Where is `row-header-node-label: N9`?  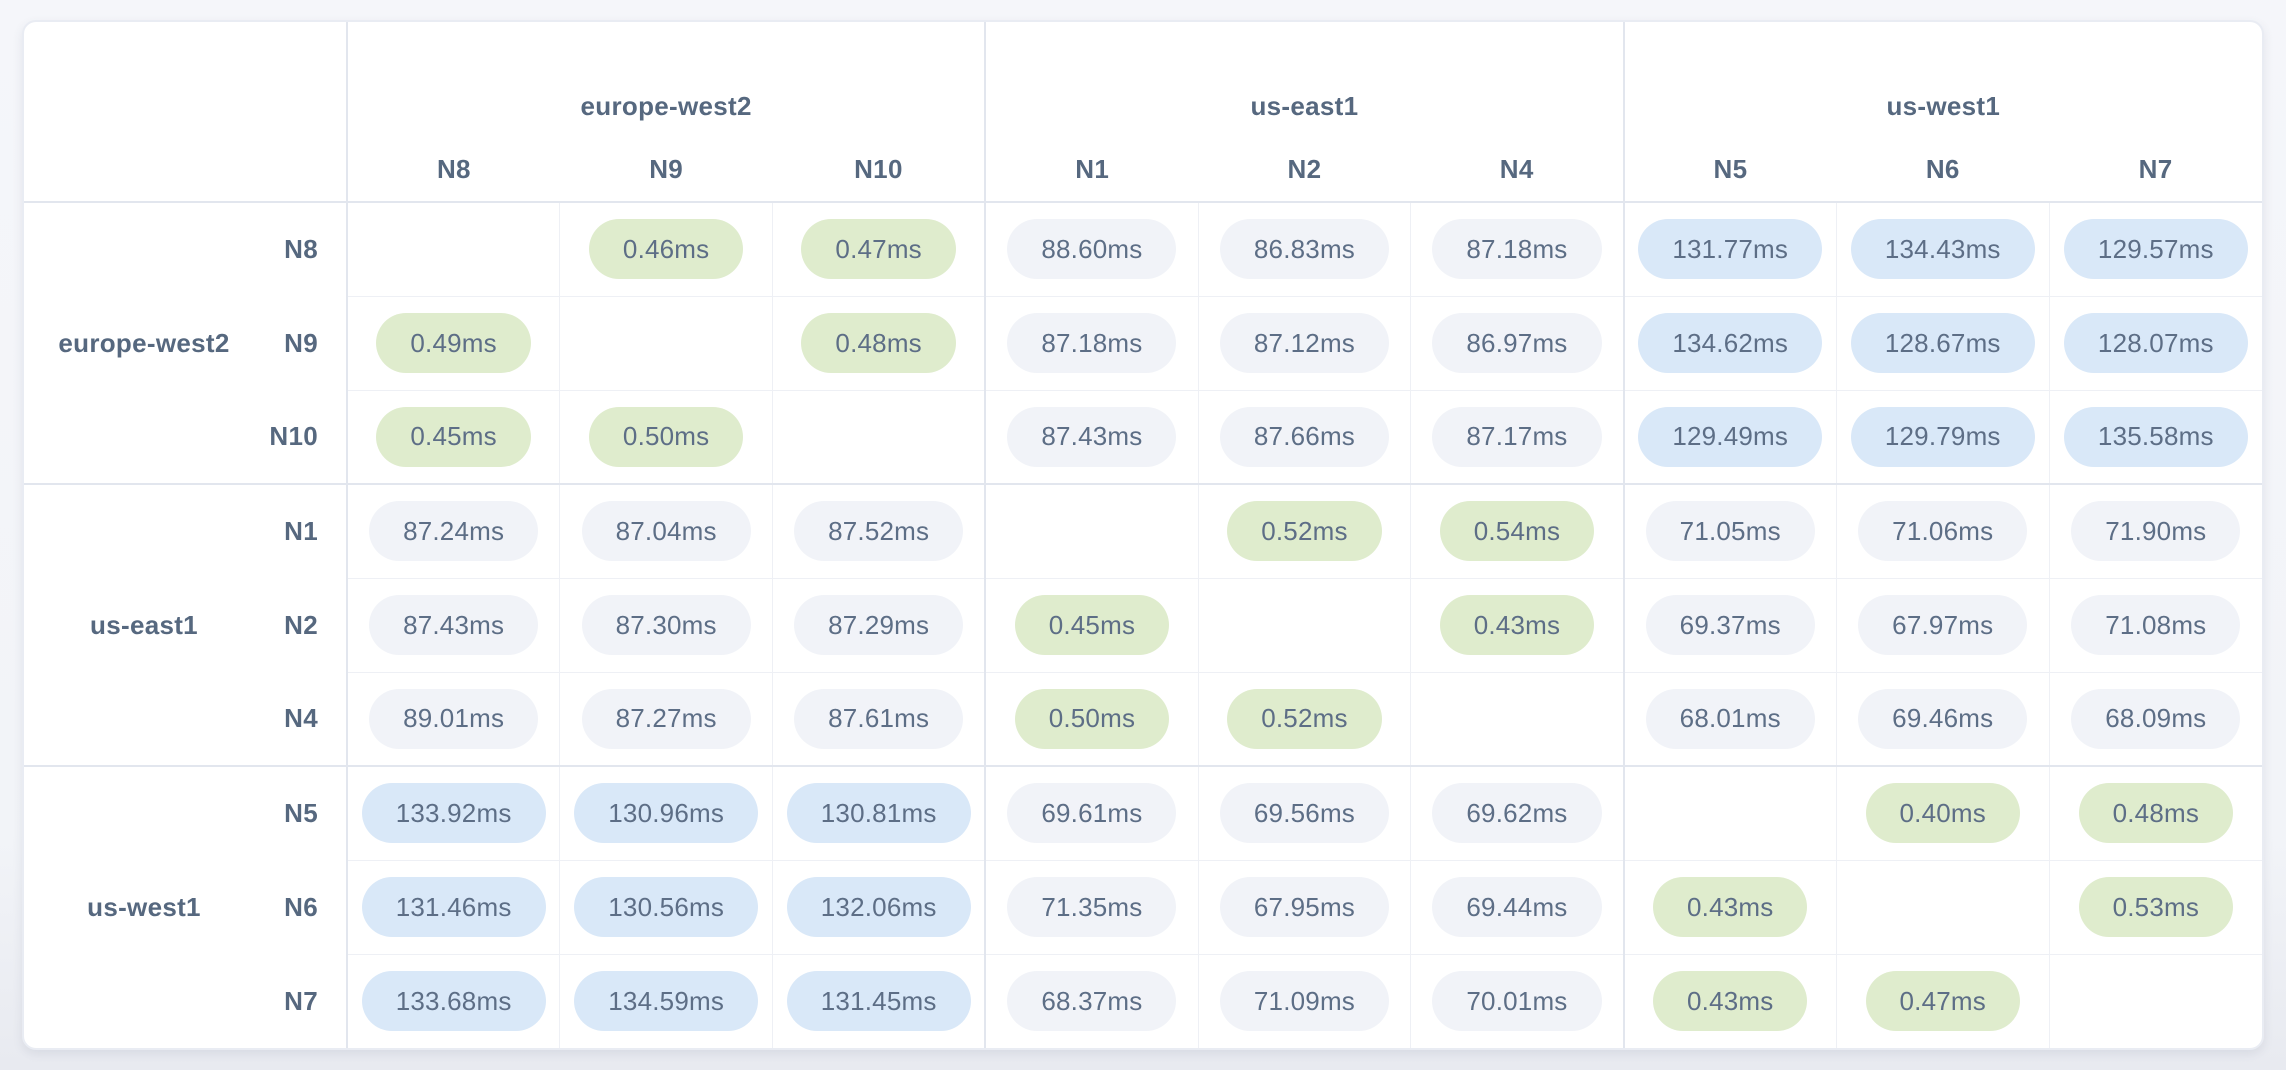 row-header-node-label: N9 is located at coordinates (301, 342).